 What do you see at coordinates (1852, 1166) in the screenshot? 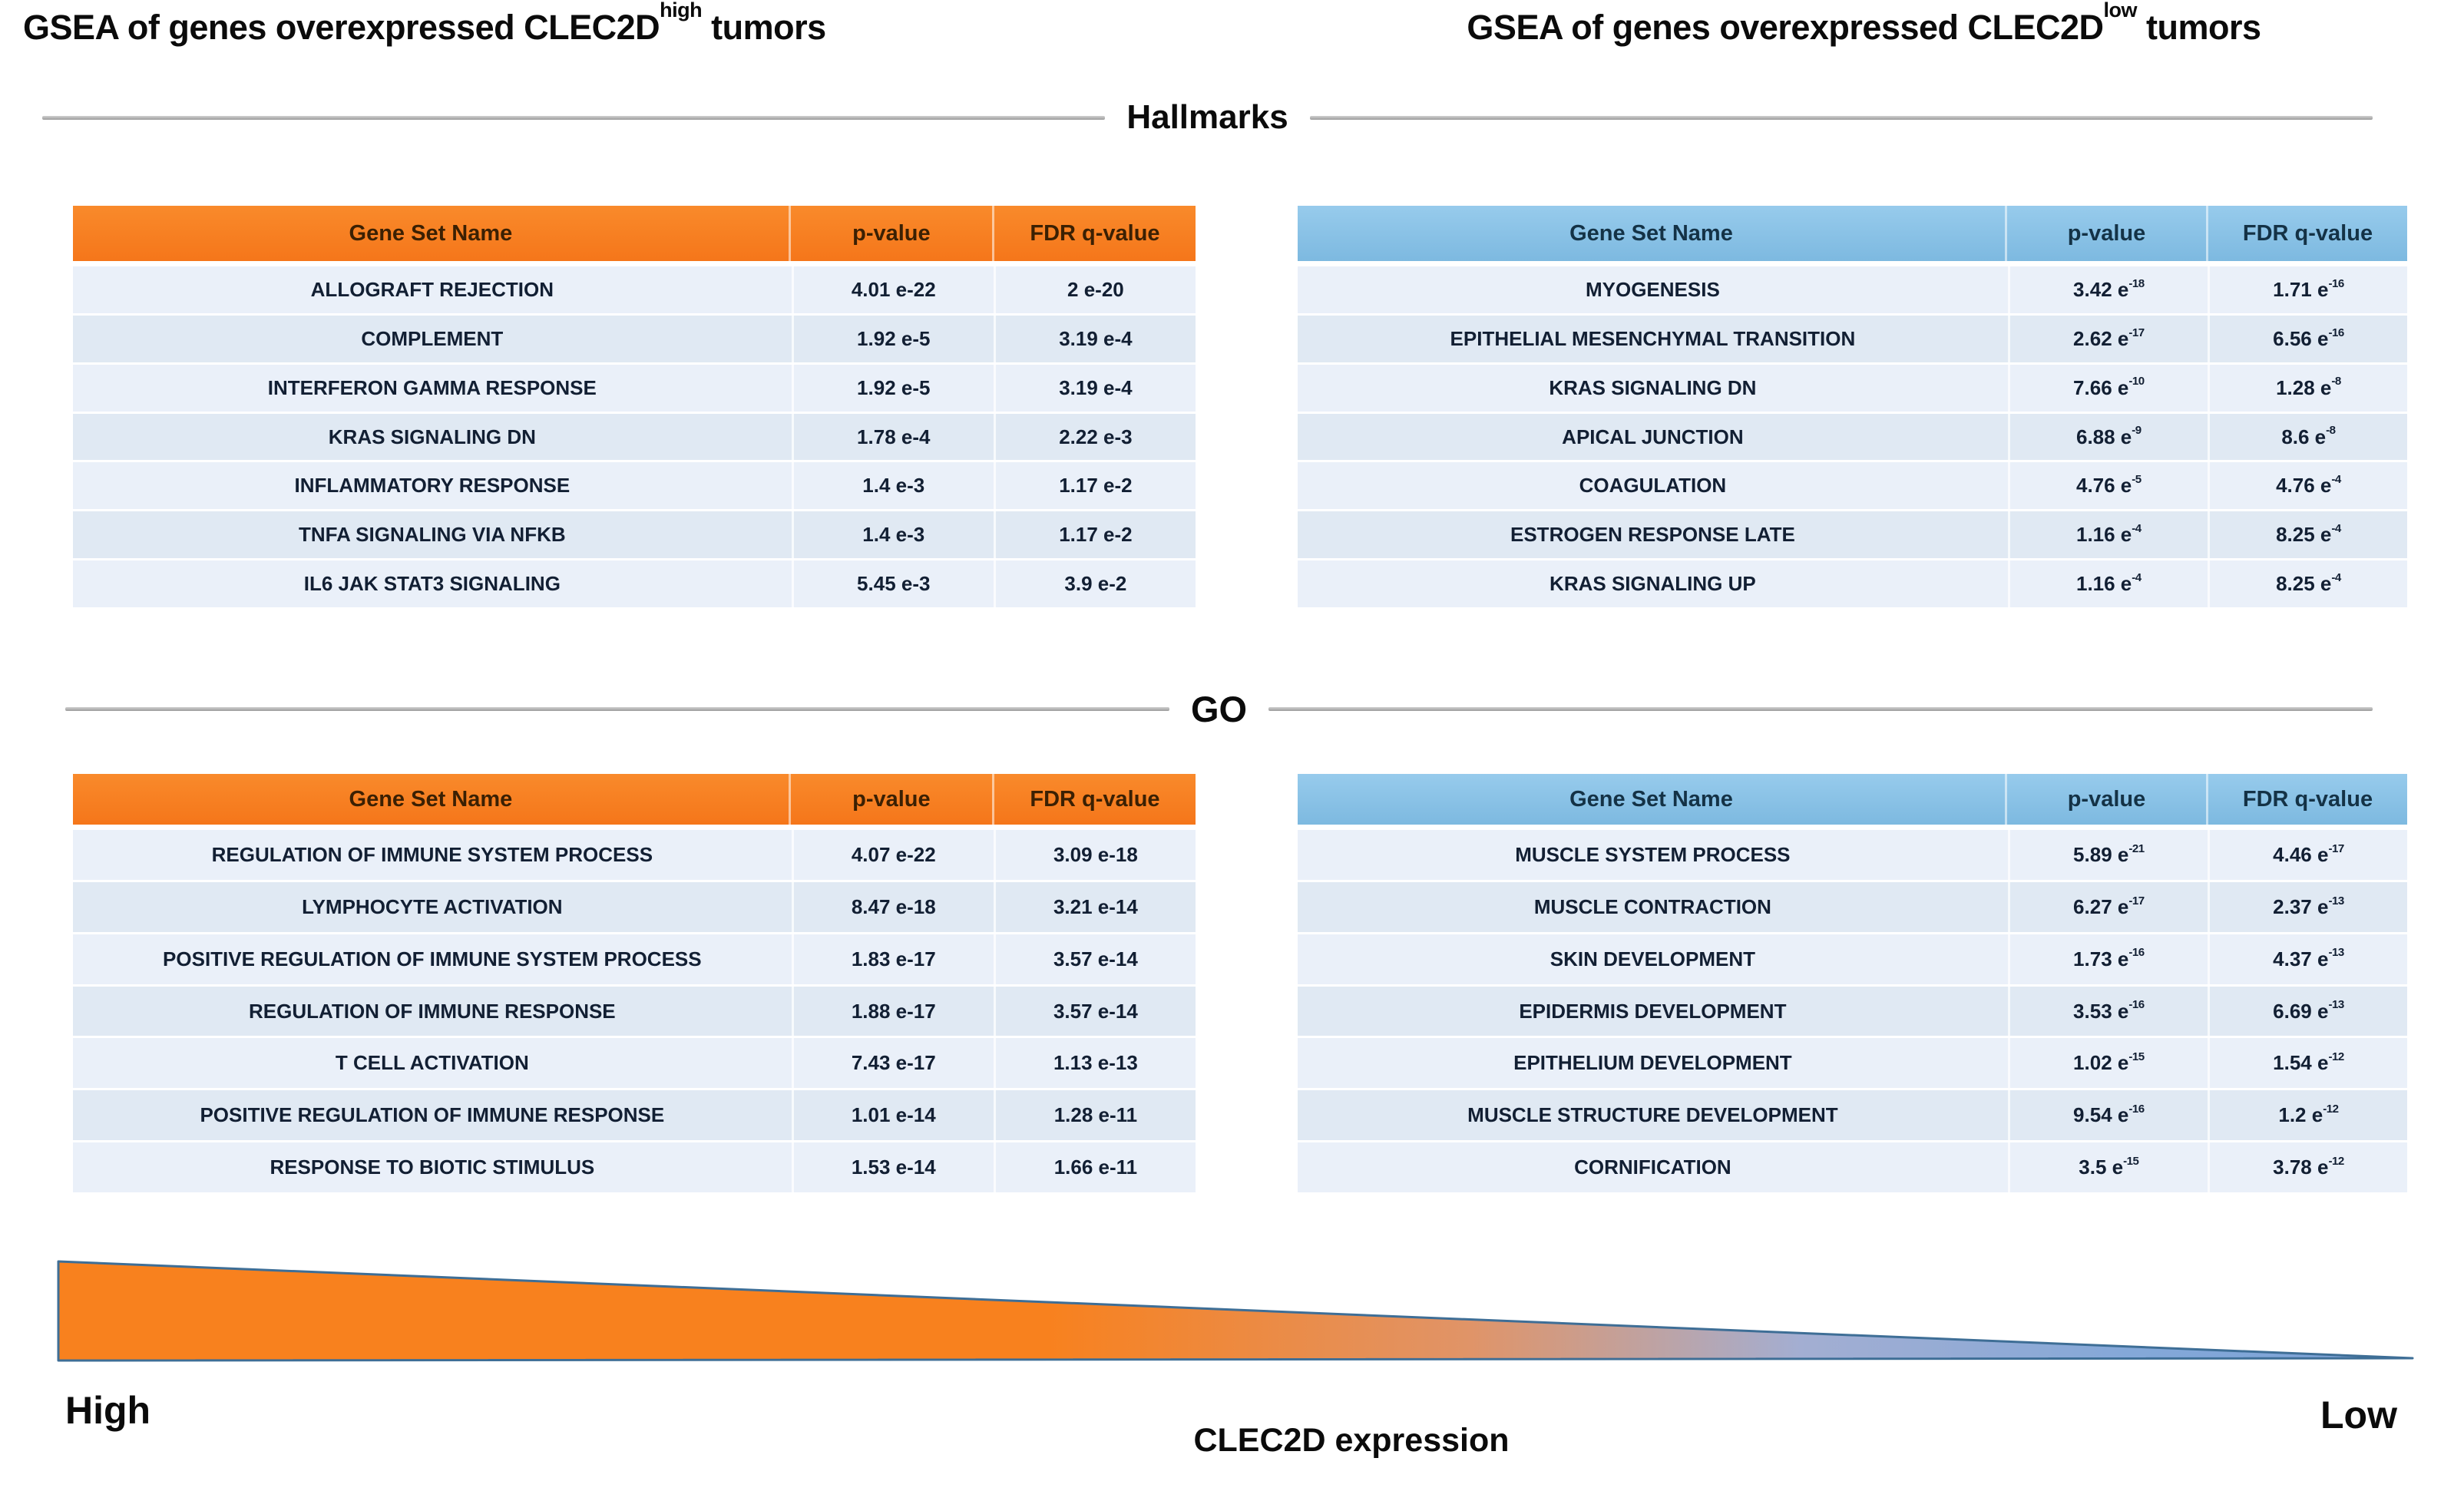
I see `table-row: CORNIFICATION 3.5 e -15 3.78 e -12` at bounding box center [1852, 1166].